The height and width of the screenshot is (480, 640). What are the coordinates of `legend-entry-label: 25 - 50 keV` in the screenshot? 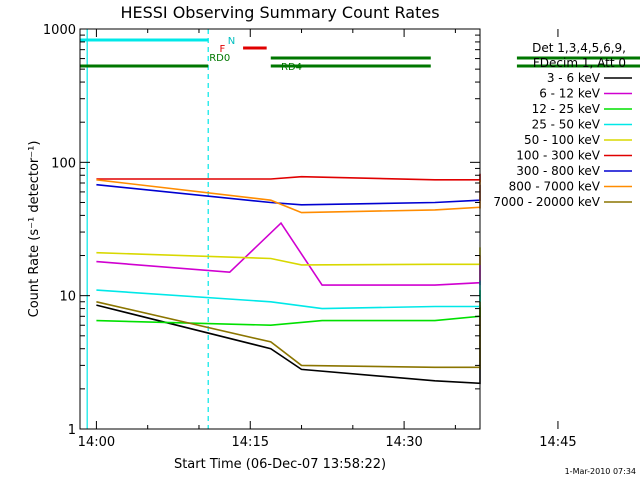 It's located at (566, 125).